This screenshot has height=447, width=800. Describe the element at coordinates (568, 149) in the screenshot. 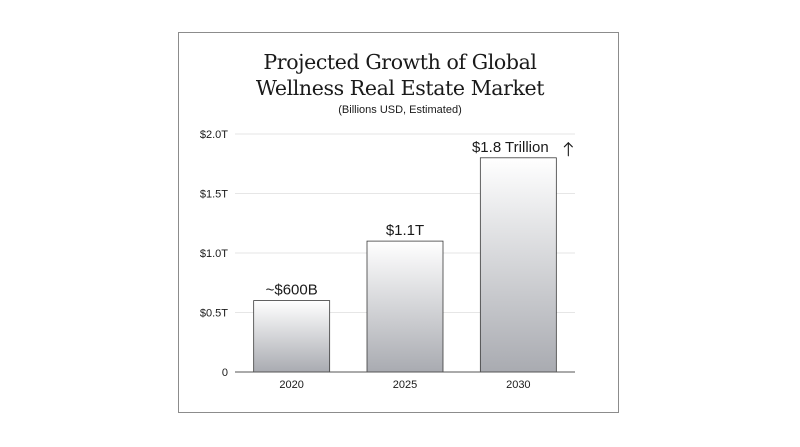

I see `up-arrow-icon` at that location.